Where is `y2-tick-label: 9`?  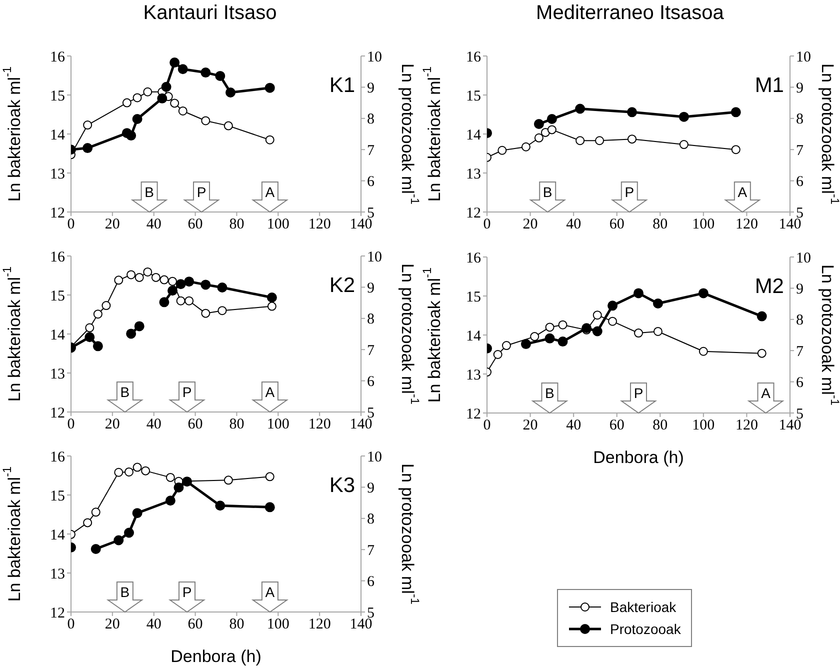 y2-tick-label: 9 is located at coordinates (370, 88).